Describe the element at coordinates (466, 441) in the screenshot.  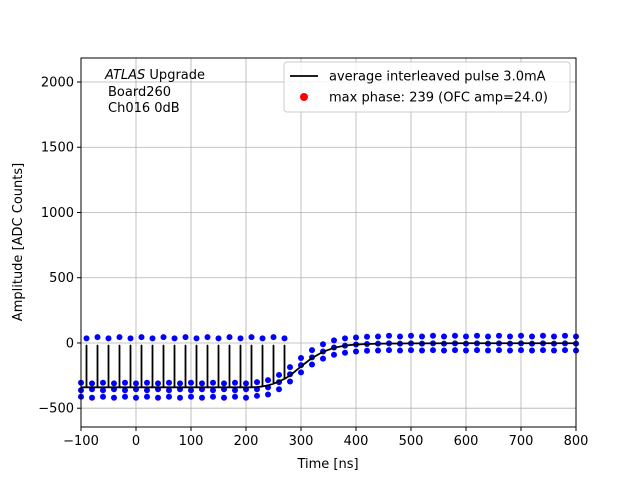
I see `x-tick-label: 600` at that location.